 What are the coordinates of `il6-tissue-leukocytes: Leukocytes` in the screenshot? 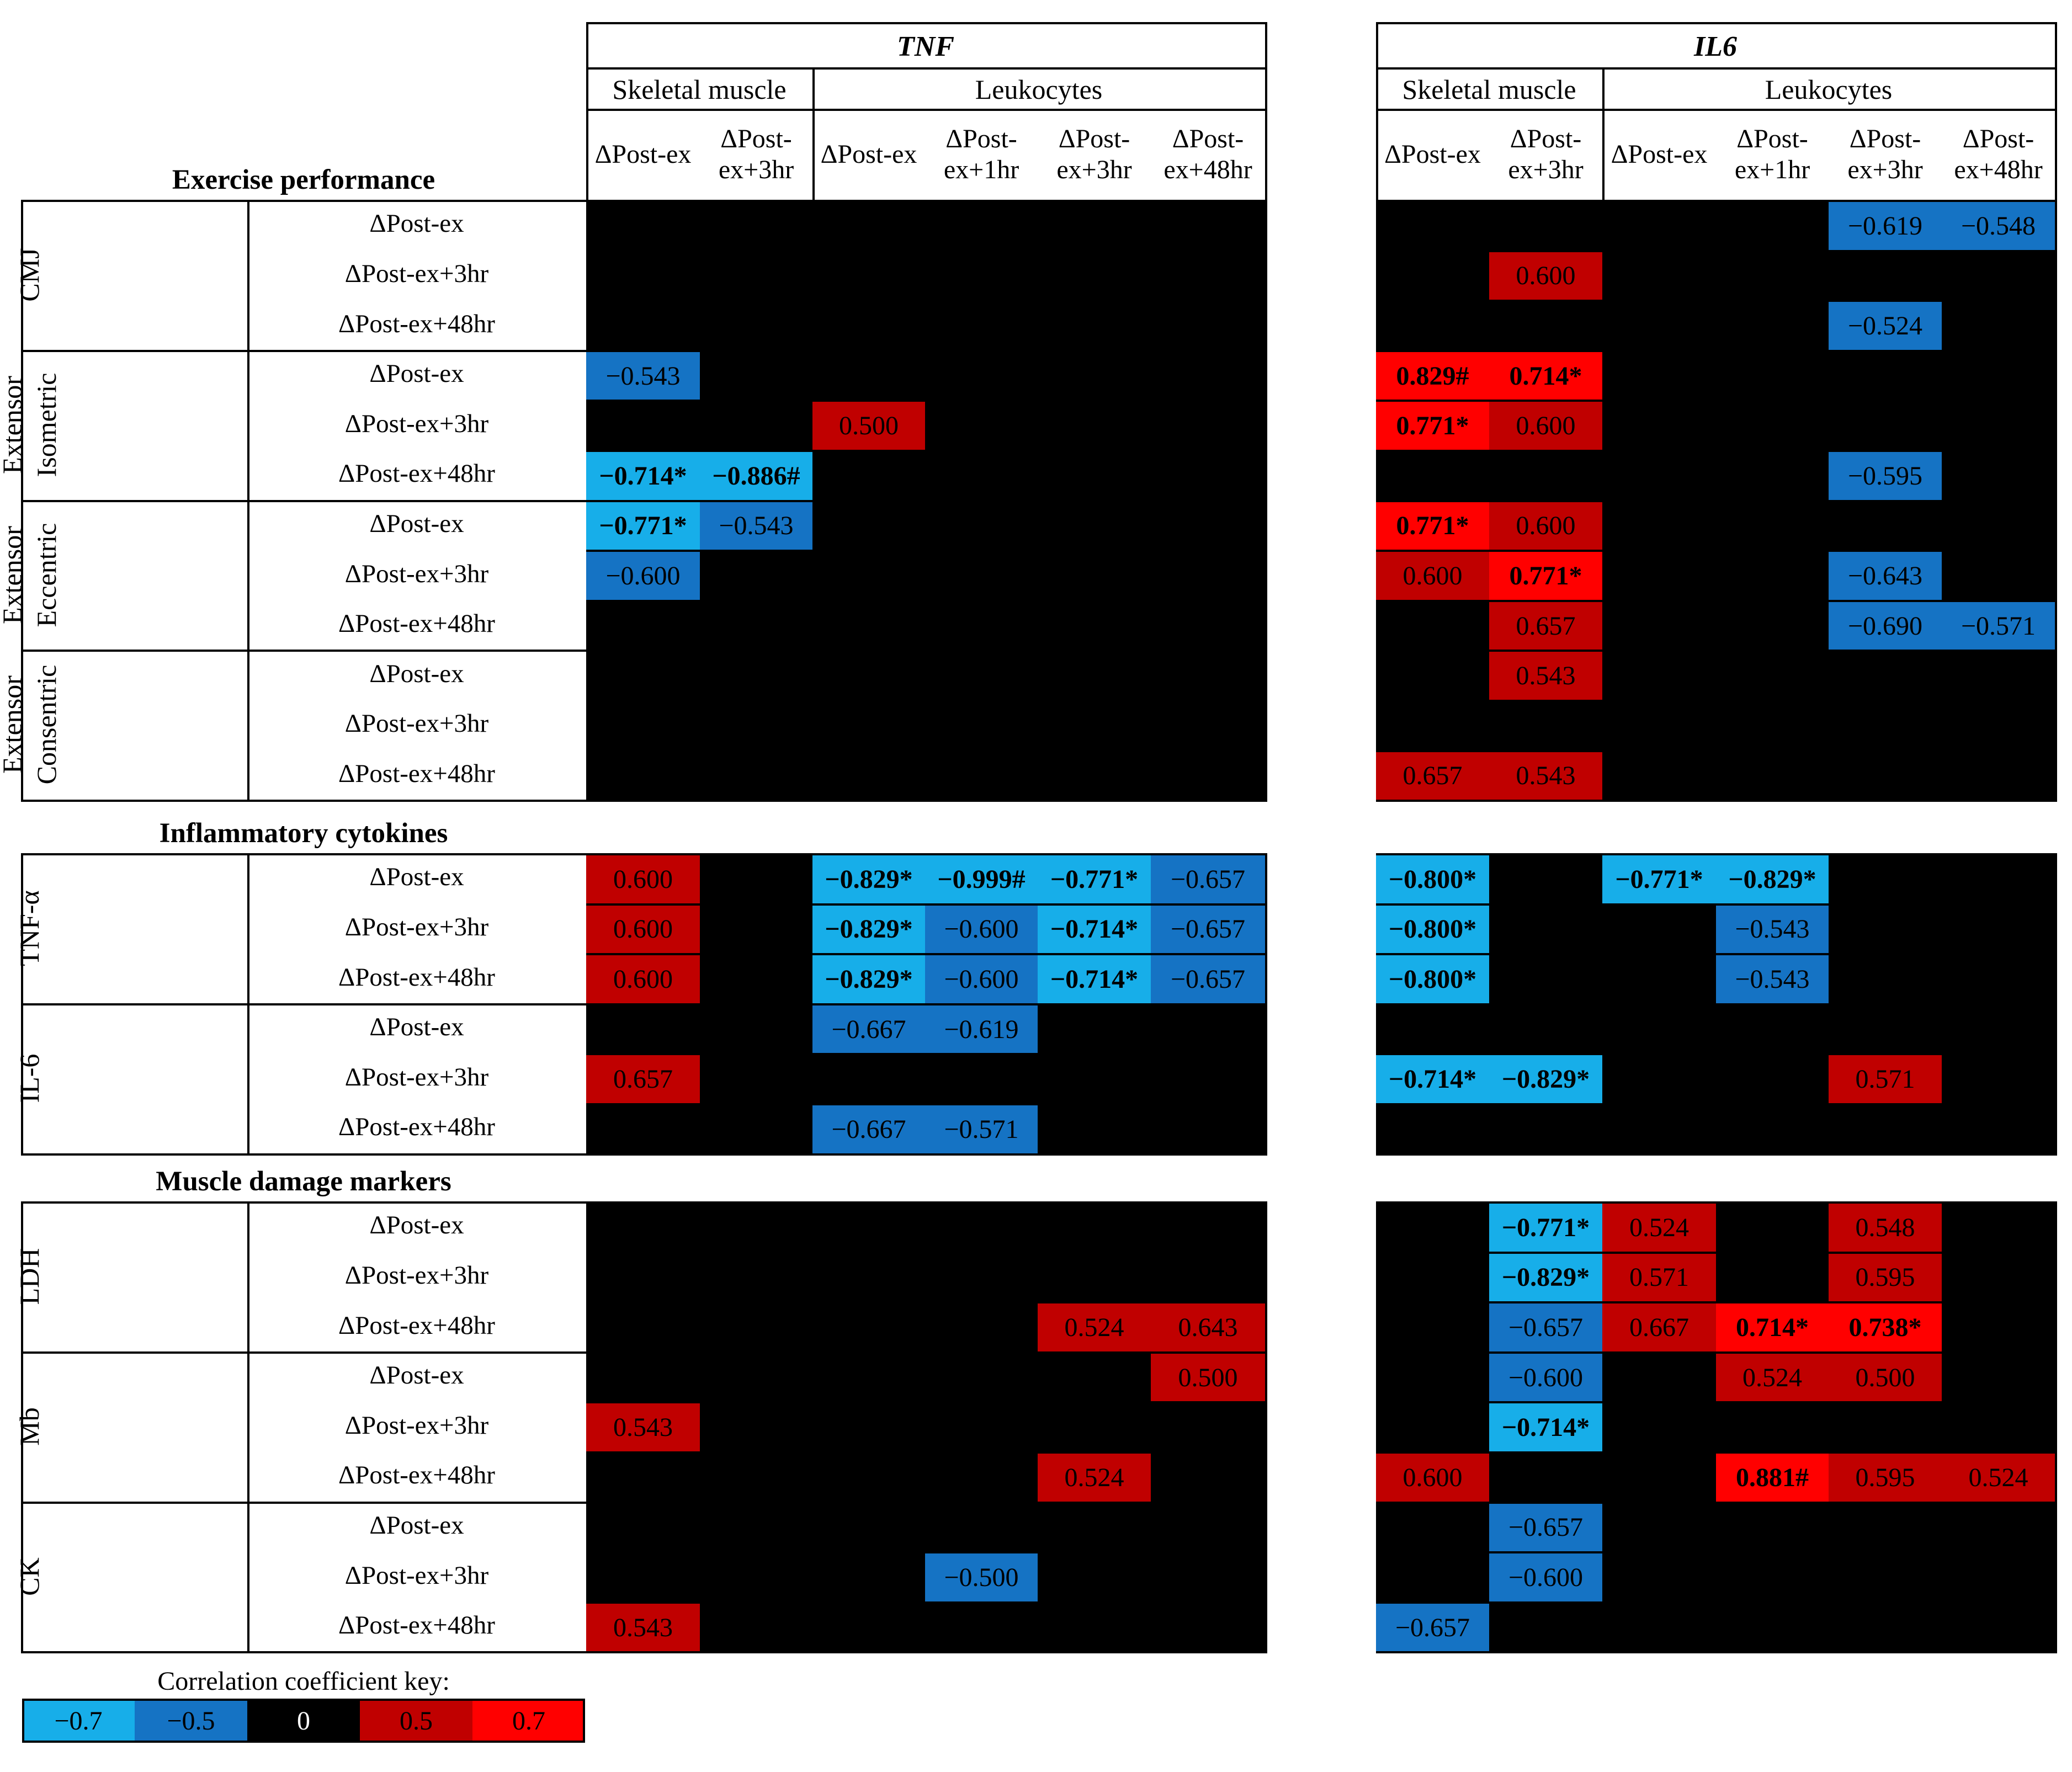 It's located at (1829, 89).